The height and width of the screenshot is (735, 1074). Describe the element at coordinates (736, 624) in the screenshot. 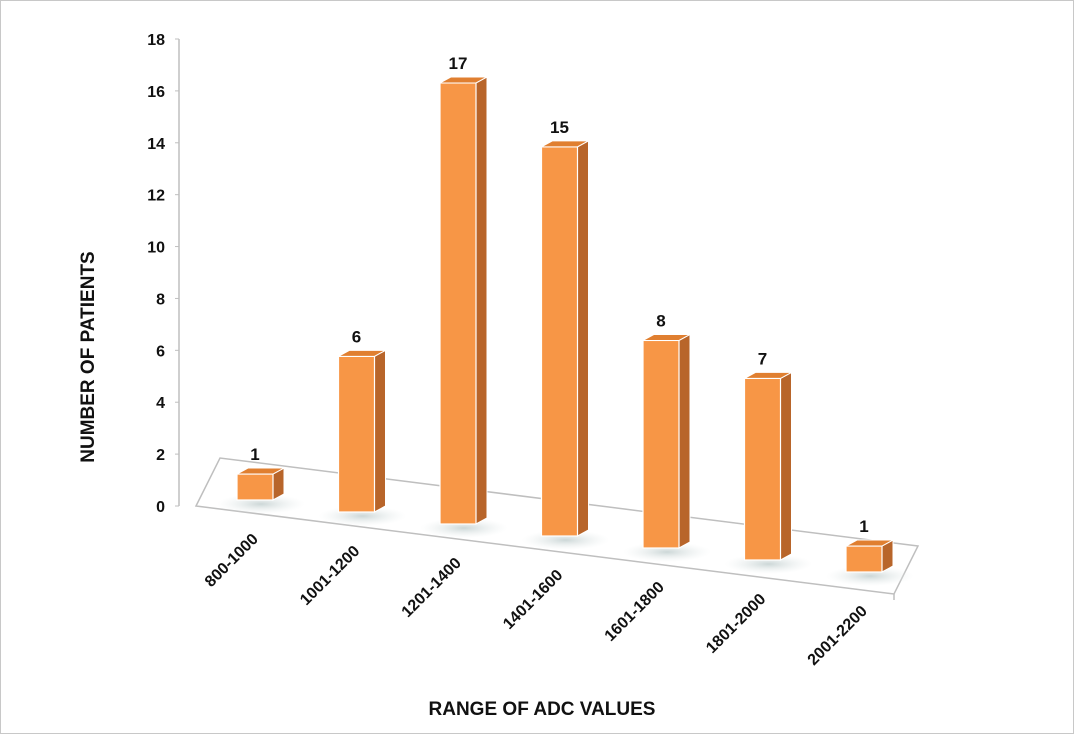

I see `x-tick-label: 1801-2000` at that location.